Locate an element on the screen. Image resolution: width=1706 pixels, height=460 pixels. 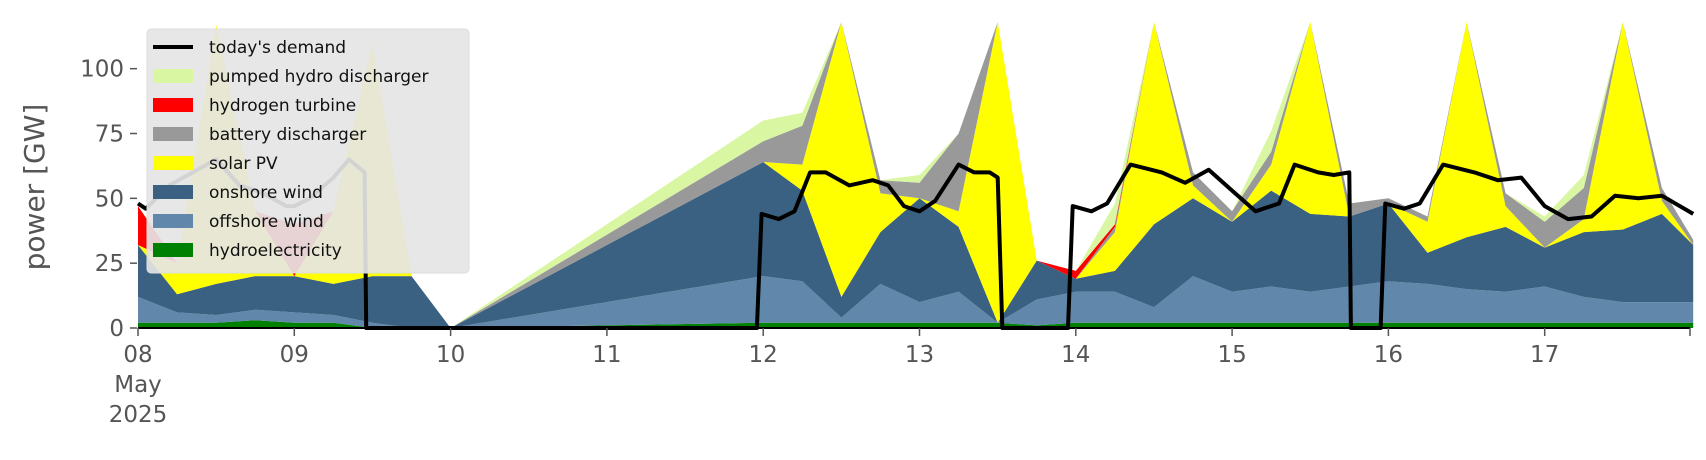
legend-label: onshore wind is located at coordinates (266, 193).